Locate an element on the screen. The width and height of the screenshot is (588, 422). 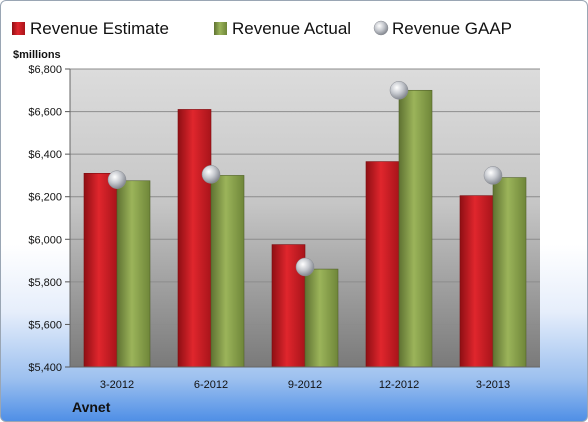
x-axis: 3-2012 6-2012 9-2012 12-2012 3-2013 is located at coordinates (305, 378).